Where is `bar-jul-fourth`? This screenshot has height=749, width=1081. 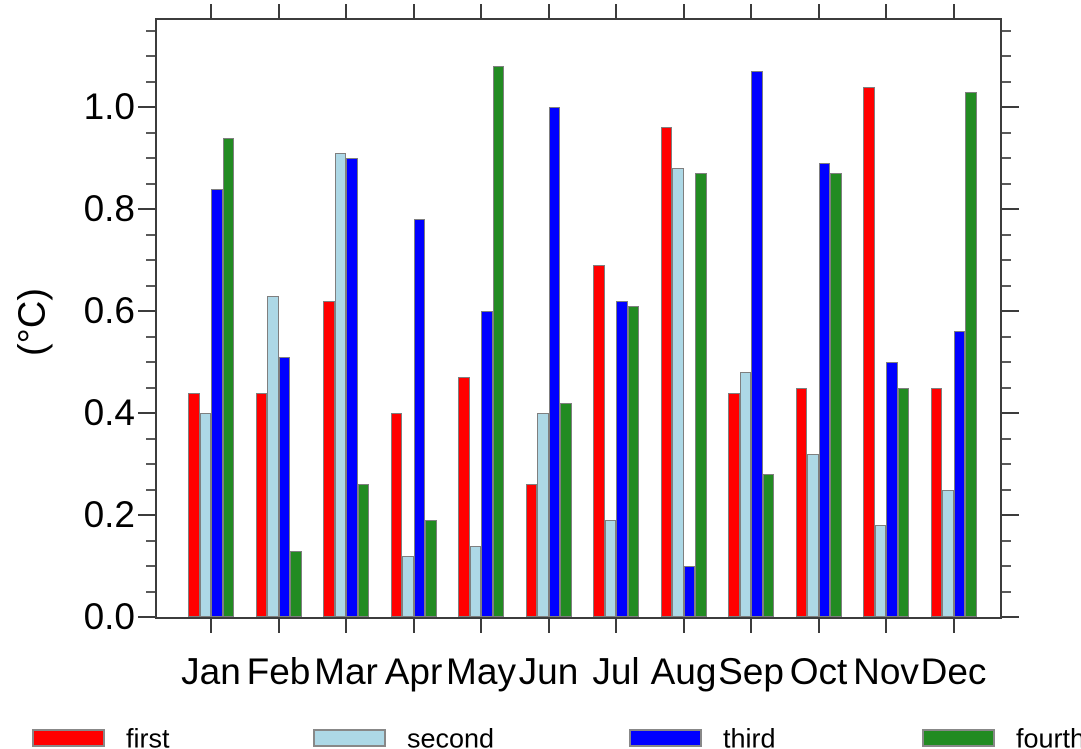
bar-jul-fourth is located at coordinates (633, 461).